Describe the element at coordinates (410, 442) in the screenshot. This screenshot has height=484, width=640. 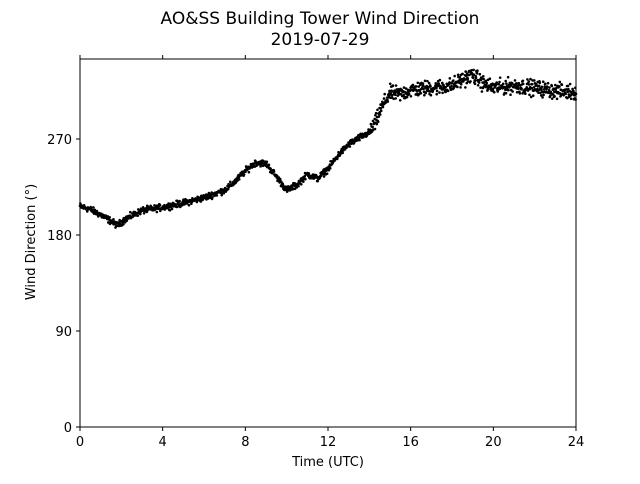
I see `x-tick-label: 16` at that location.